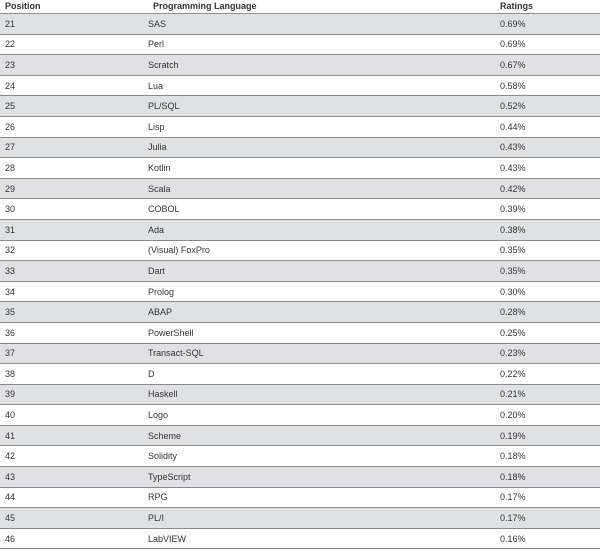  I want to click on language-cell: Prolog, so click(324, 292).